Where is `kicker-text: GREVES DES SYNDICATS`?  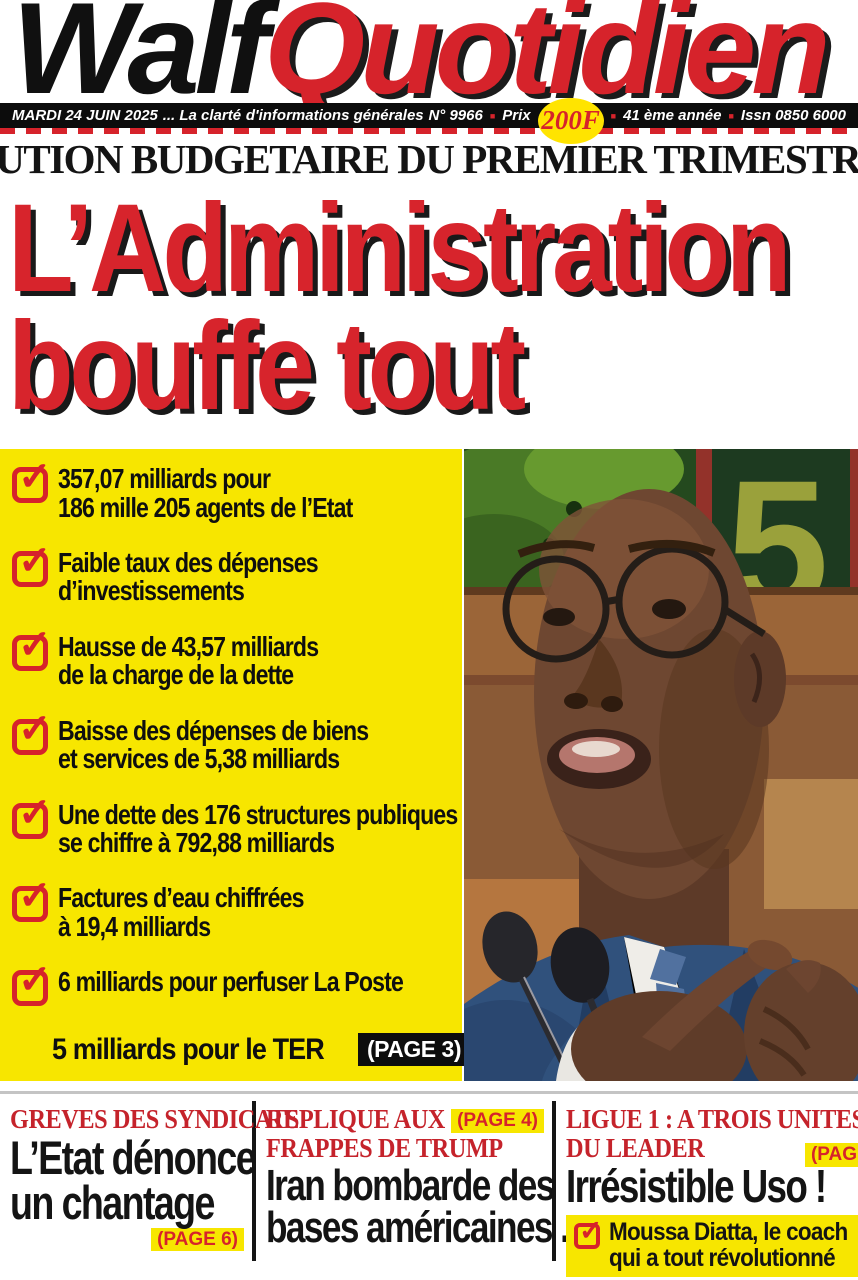
kicker-text: GREVES DES SYNDICATS is located at coordinates (154, 1119).